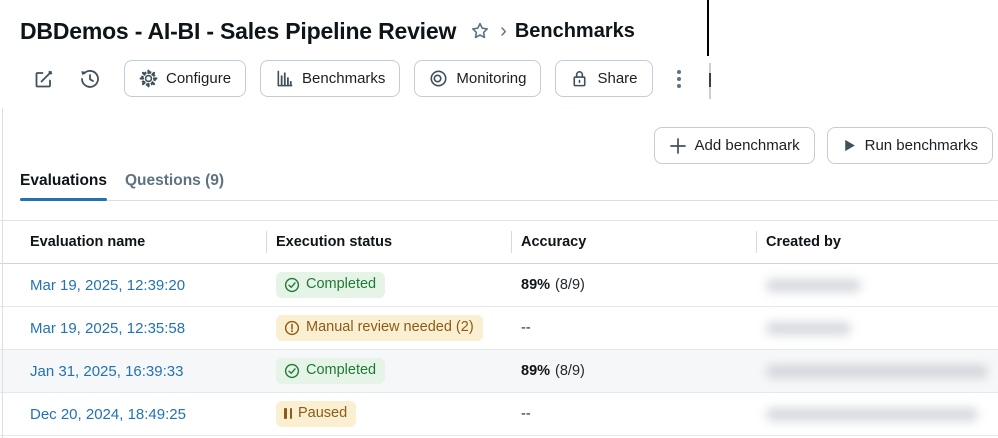 This screenshot has width=998, height=438. I want to click on status-label: Manual review needed (2), so click(390, 326).